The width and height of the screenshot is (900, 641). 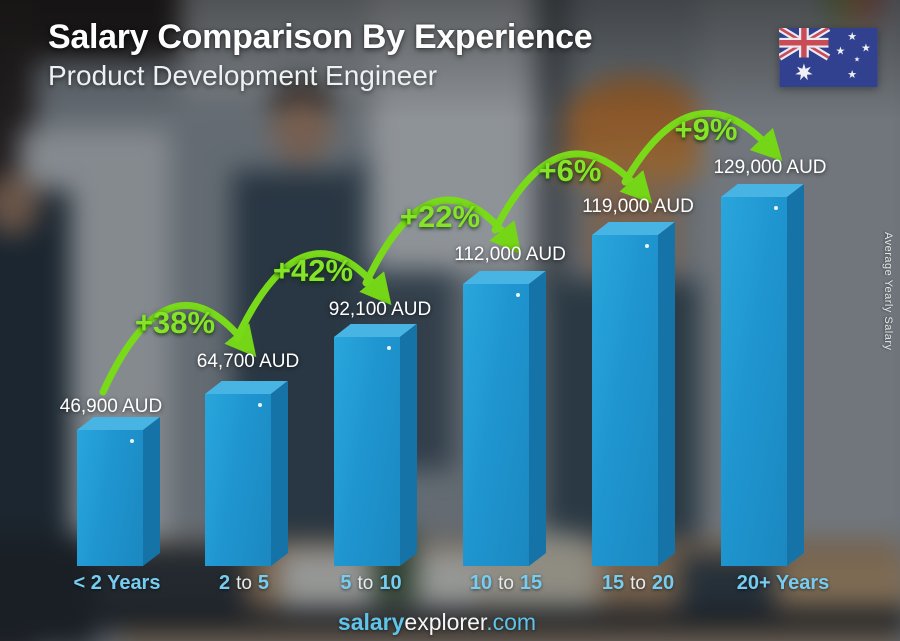 I want to click on category-text: 20, so click(x=663, y=583).